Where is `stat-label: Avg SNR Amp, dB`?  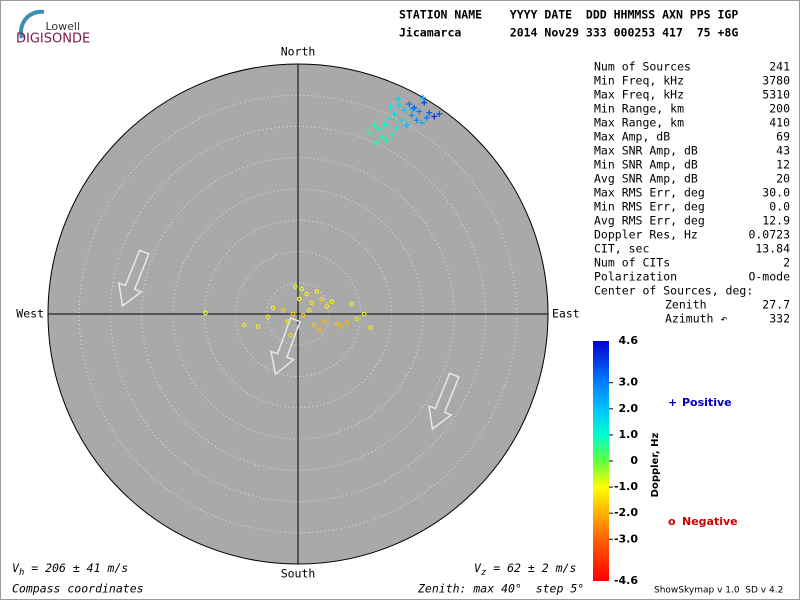 stat-label: Avg SNR Amp, dB is located at coordinates (646, 179).